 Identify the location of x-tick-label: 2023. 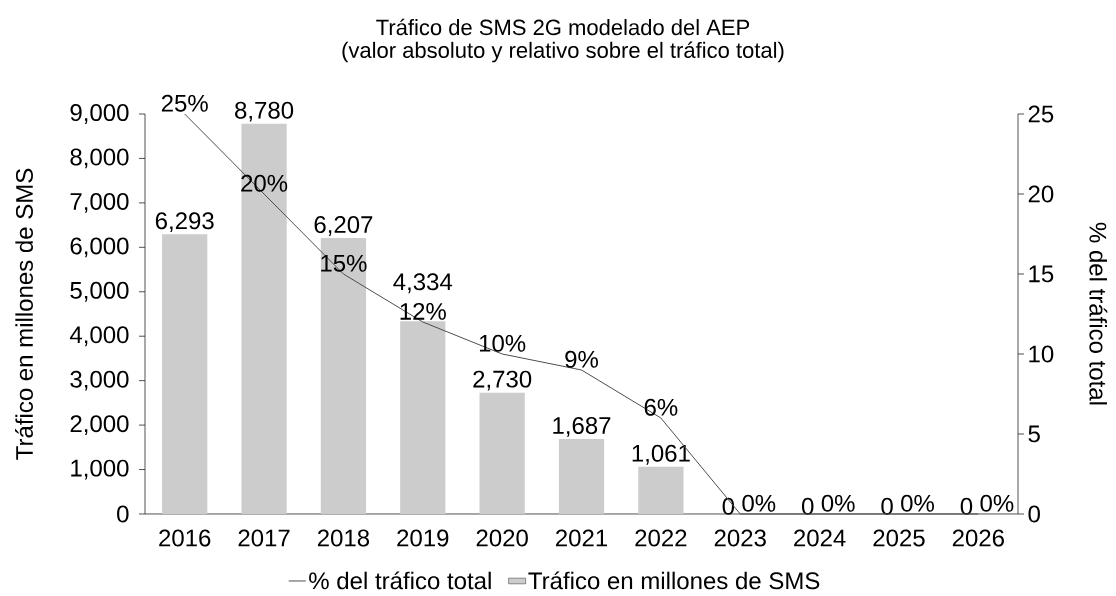
(740, 538).